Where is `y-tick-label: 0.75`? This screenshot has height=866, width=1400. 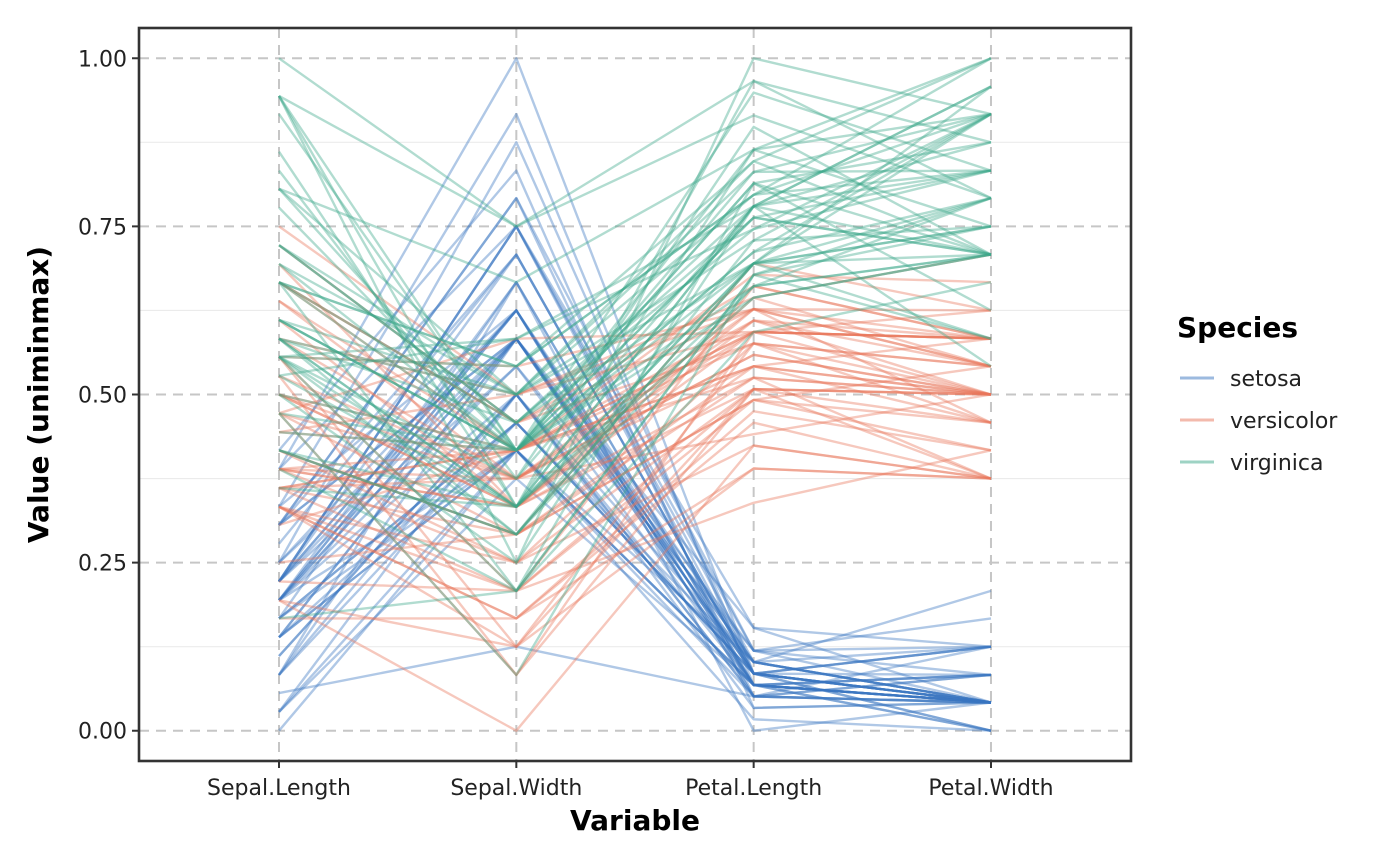
y-tick-label: 0.75 is located at coordinates (102, 227).